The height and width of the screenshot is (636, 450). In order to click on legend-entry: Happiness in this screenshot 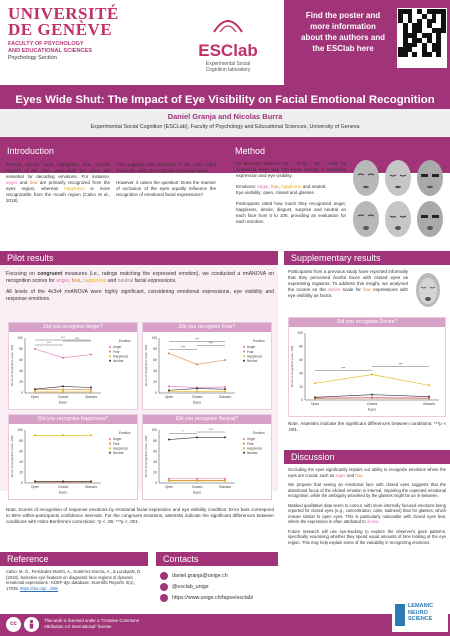, I will do `click(120, 448)`.